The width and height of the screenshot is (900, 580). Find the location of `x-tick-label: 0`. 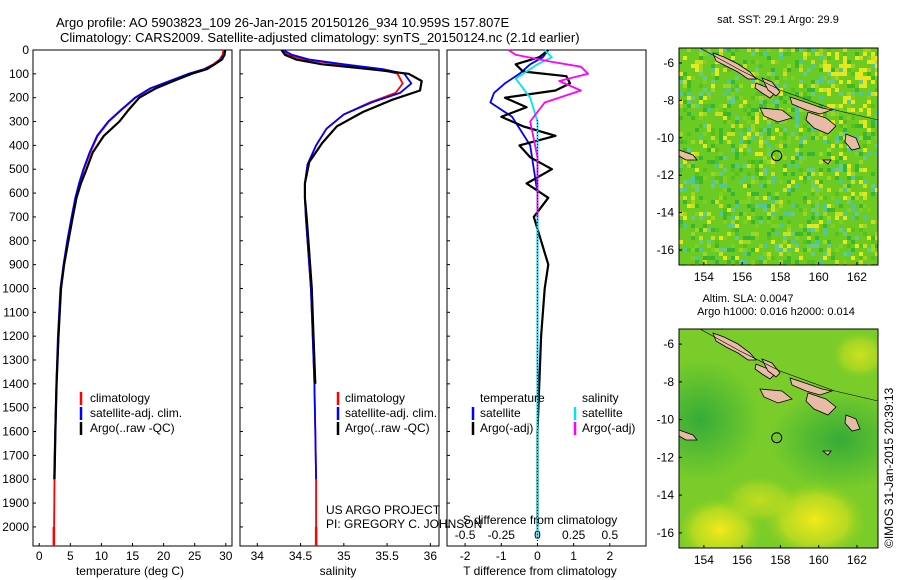

x-tick-label: 0 is located at coordinates (537, 556).